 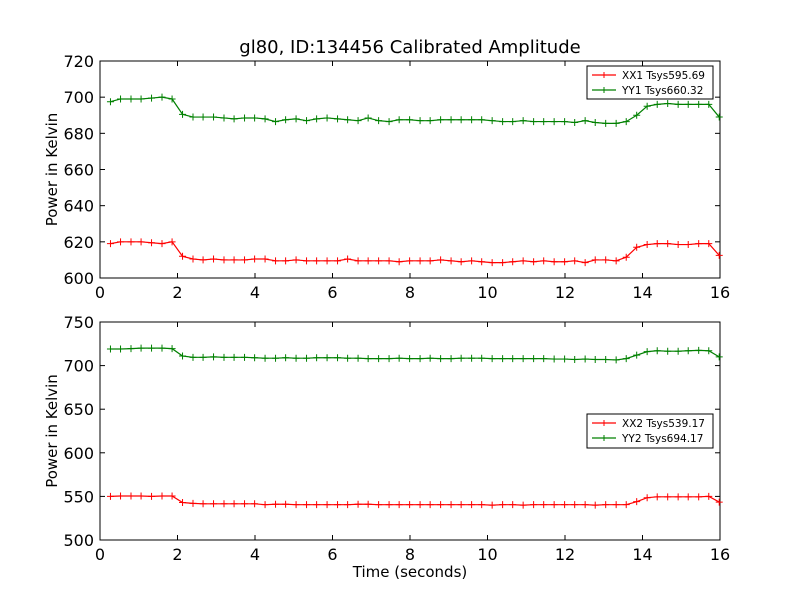 What do you see at coordinates (78, 170) in the screenshot?
I see `y-tick-label: 660` at bounding box center [78, 170].